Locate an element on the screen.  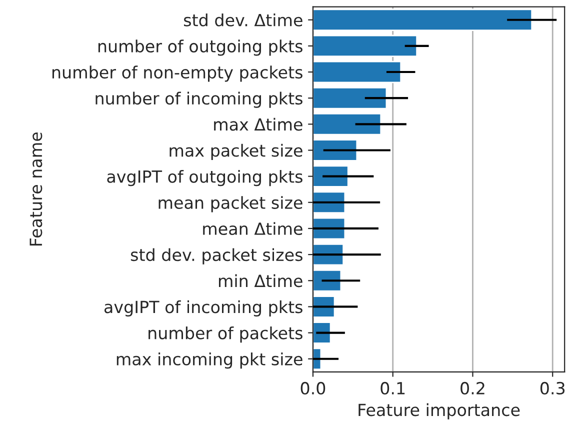
y-tick-label: mean Δtime is located at coordinates (252, 229).